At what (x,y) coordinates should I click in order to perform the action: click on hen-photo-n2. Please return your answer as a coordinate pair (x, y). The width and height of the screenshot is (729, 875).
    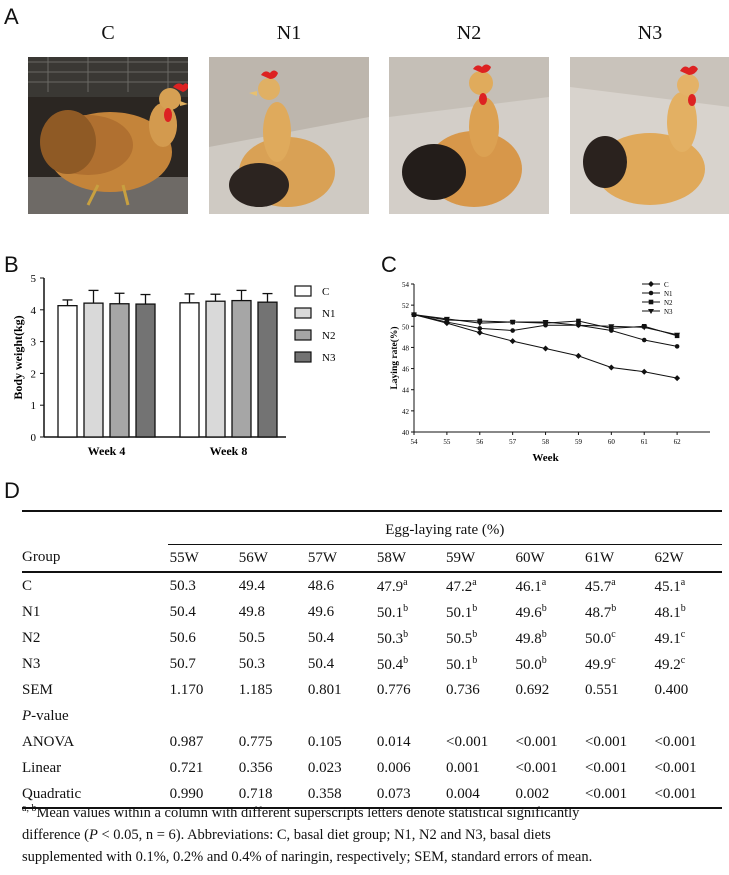
    Looking at the image, I should click on (469, 135).